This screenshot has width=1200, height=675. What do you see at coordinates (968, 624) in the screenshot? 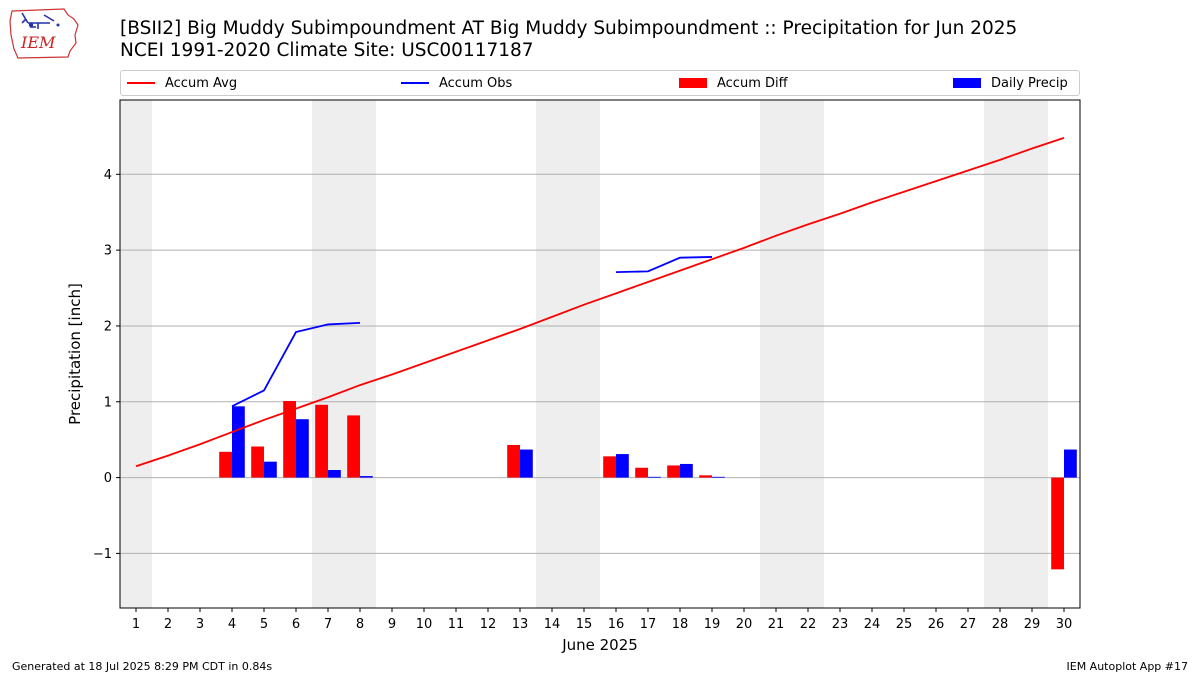
I see `x-tick-label: 27` at bounding box center [968, 624].